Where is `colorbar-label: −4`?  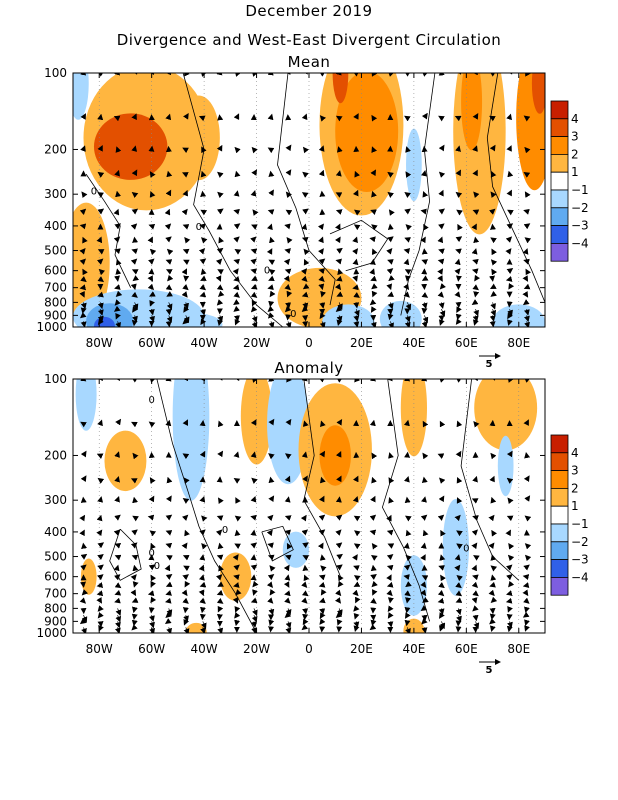
colorbar-label: −4 is located at coordinates (580, 577).